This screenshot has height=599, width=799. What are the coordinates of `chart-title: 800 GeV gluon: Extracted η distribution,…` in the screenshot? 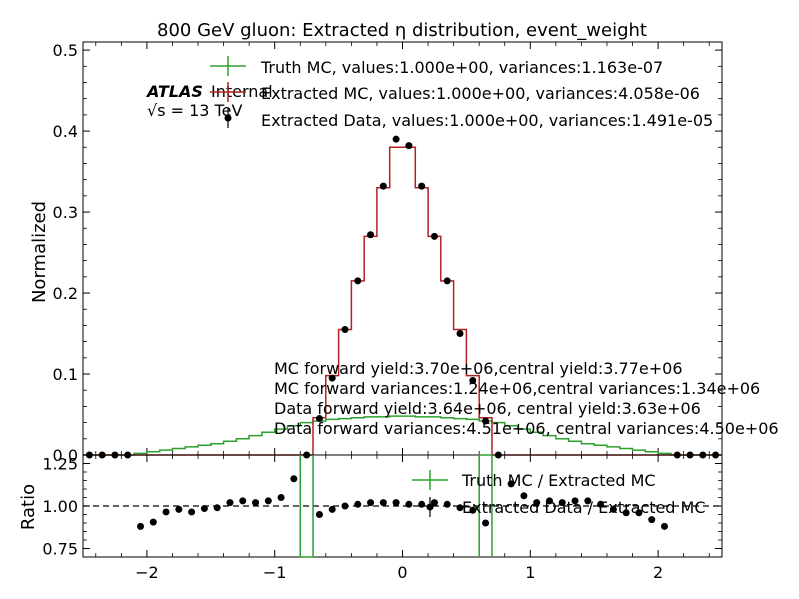 It's located at (402, 30).